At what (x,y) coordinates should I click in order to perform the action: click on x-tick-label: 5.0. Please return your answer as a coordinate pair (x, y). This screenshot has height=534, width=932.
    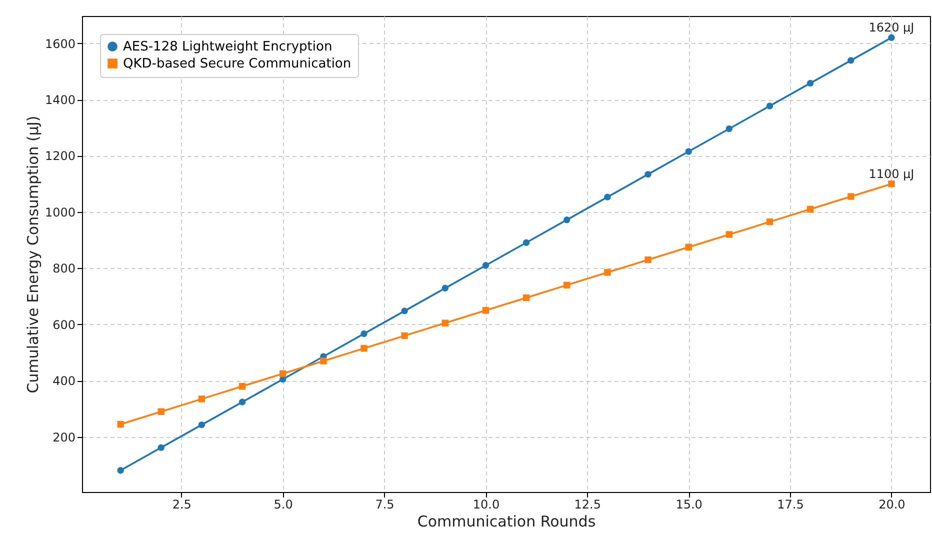
    Looking at the image, I should click on (283, 505).